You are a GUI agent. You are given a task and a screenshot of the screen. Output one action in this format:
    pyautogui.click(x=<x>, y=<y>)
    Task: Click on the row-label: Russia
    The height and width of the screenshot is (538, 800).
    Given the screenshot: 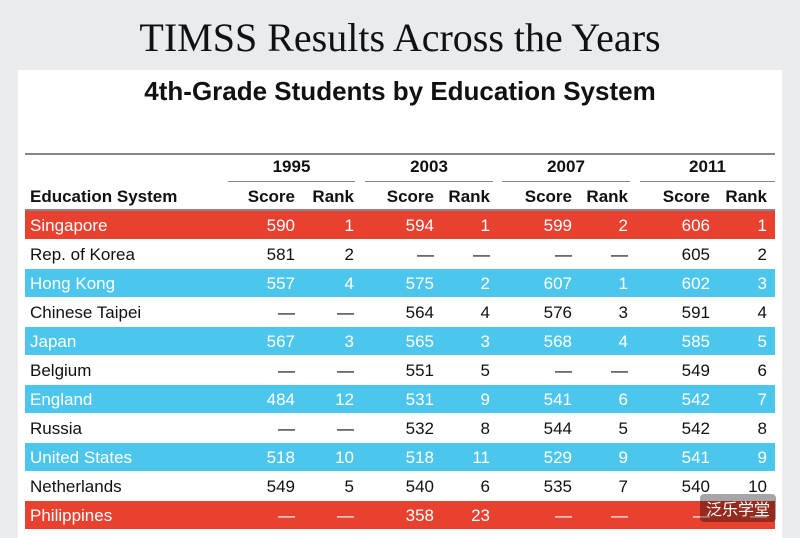 What is the action you would take?
    pyautogui.click(x=56, y=428)
    